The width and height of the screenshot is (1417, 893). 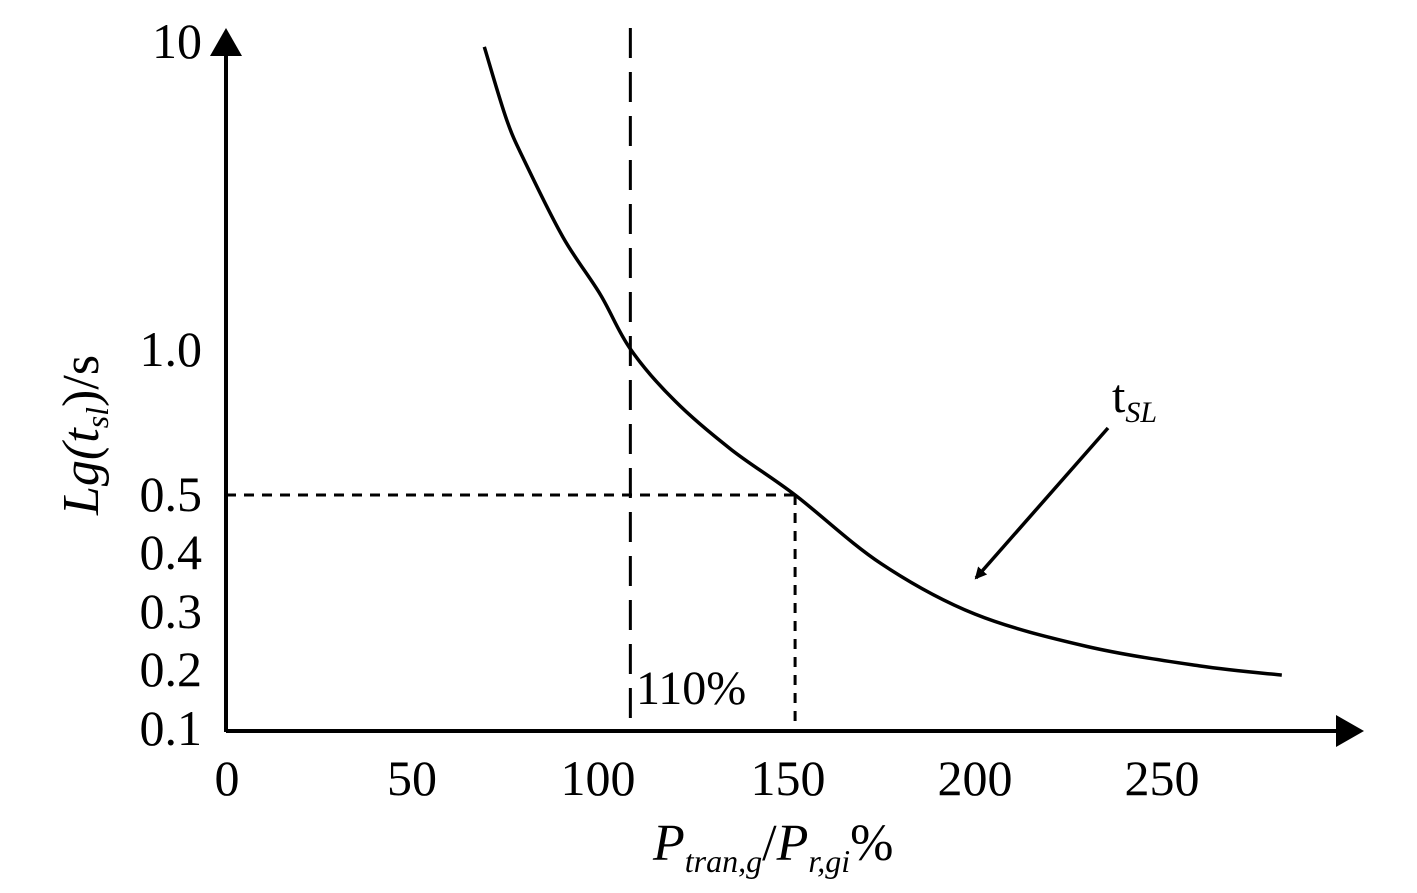 What do you see at coordinates (226, 42) in the screenshot?
I see `y-axis-arrowhead` at bounding box center [226, 42].